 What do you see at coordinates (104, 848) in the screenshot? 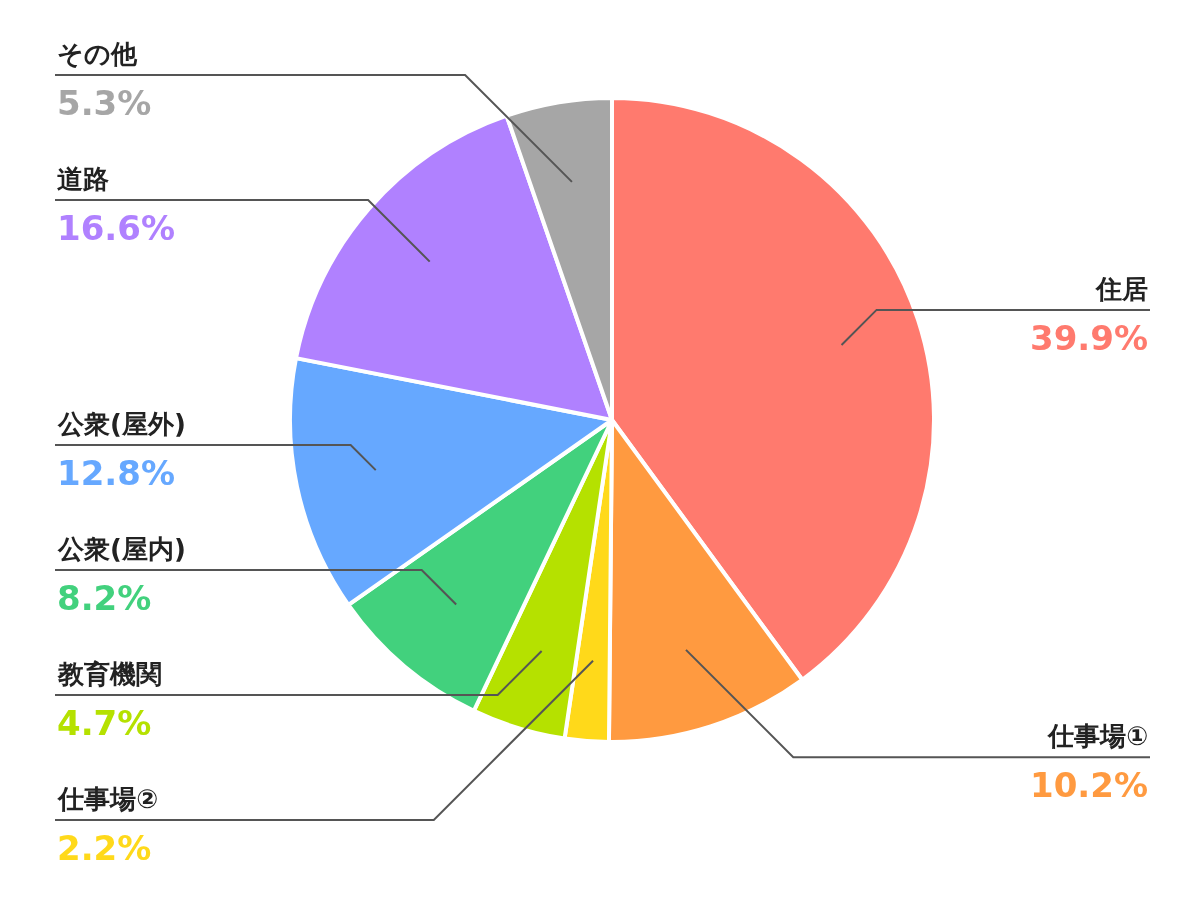
I see `data-label: 2.2%` at bounding box center [104, 848].